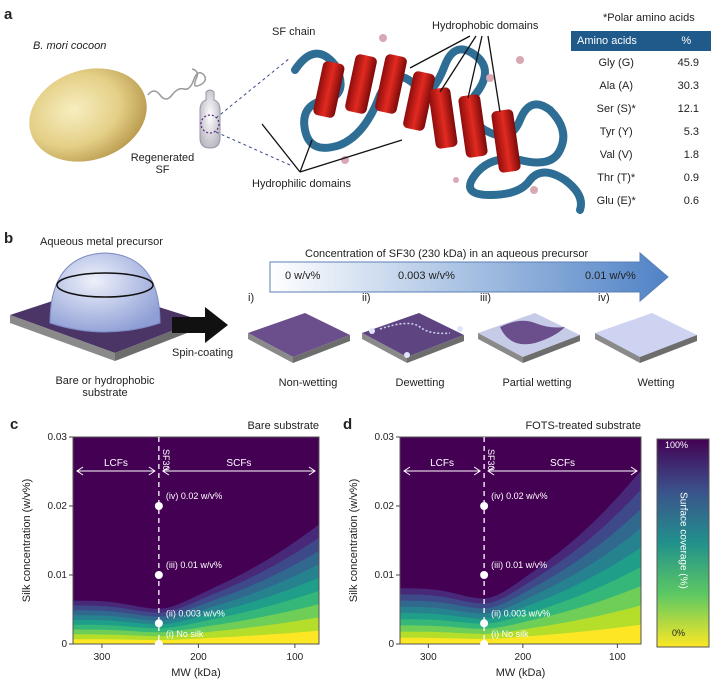 The height and width of the screenshot is (695, 717). What do you see at coordinates (210, 119) in the screenshot?
I see `regenerated-sf-vial` at bounding box center [210, 119].